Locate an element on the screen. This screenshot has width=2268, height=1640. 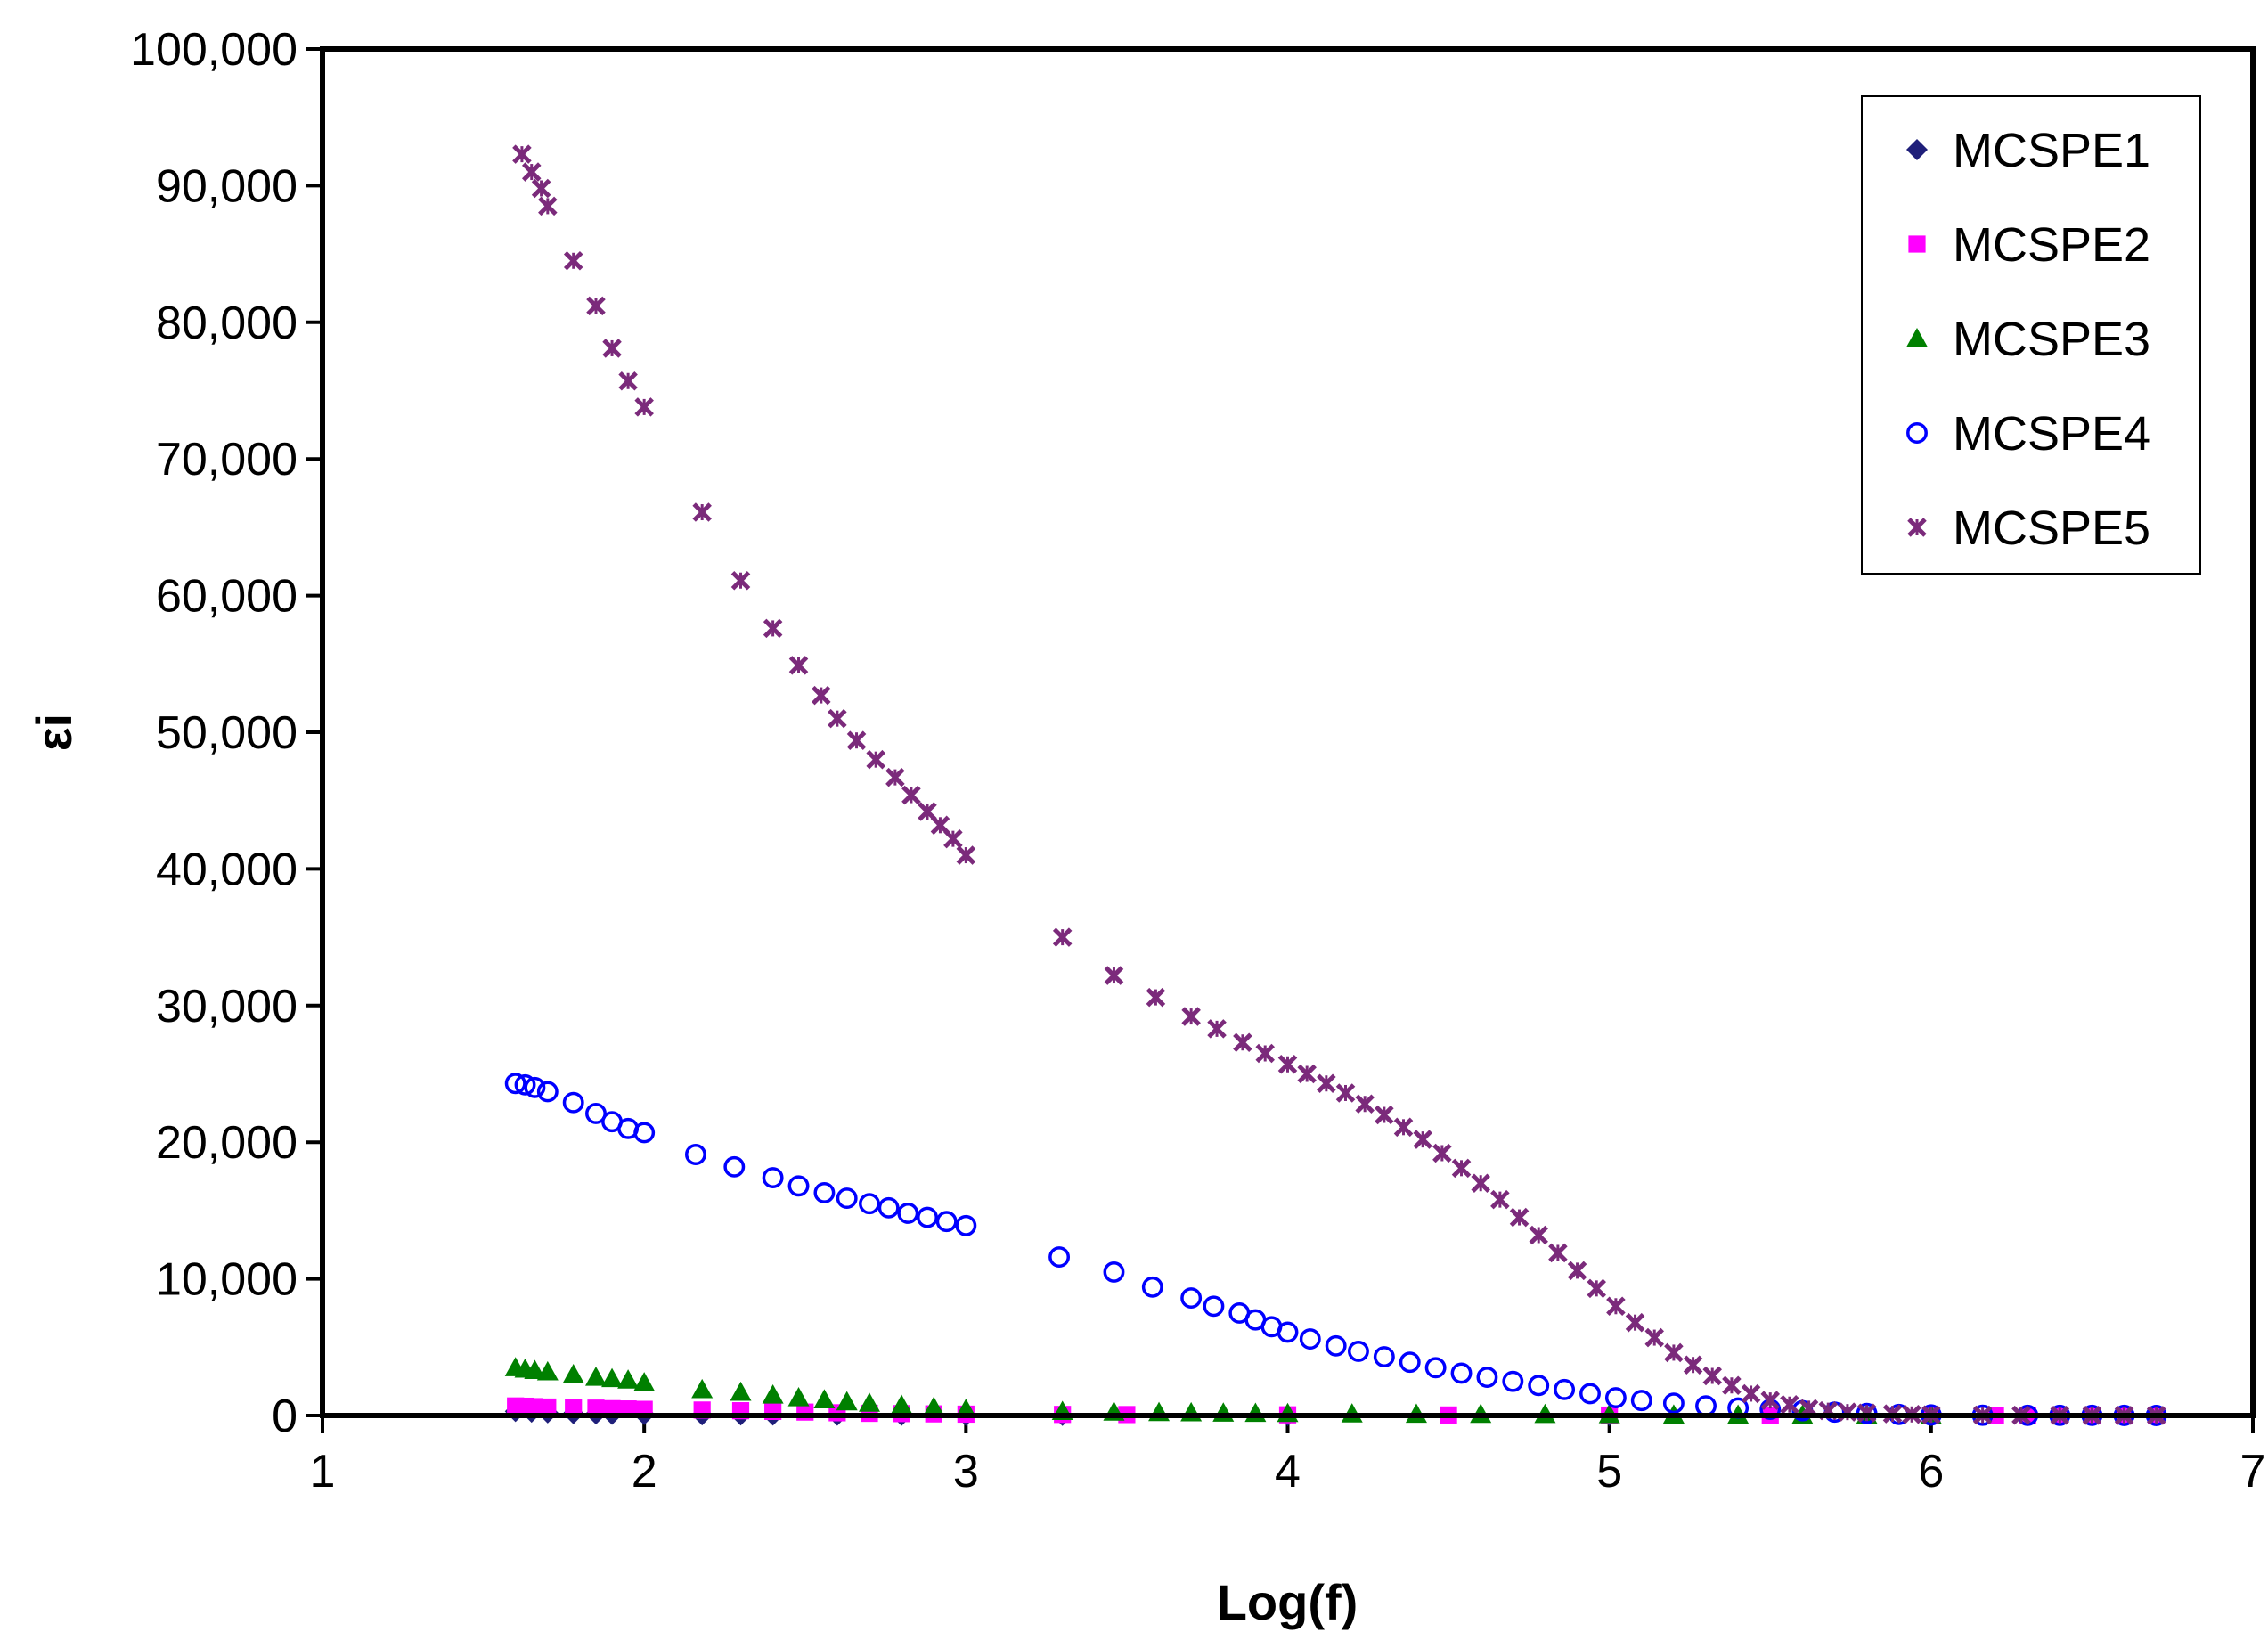
legend: MCSPE1 MCSPE2 MCSPE3 MCSPE4 MCSPE5 is located at coordinates (2031, 335).